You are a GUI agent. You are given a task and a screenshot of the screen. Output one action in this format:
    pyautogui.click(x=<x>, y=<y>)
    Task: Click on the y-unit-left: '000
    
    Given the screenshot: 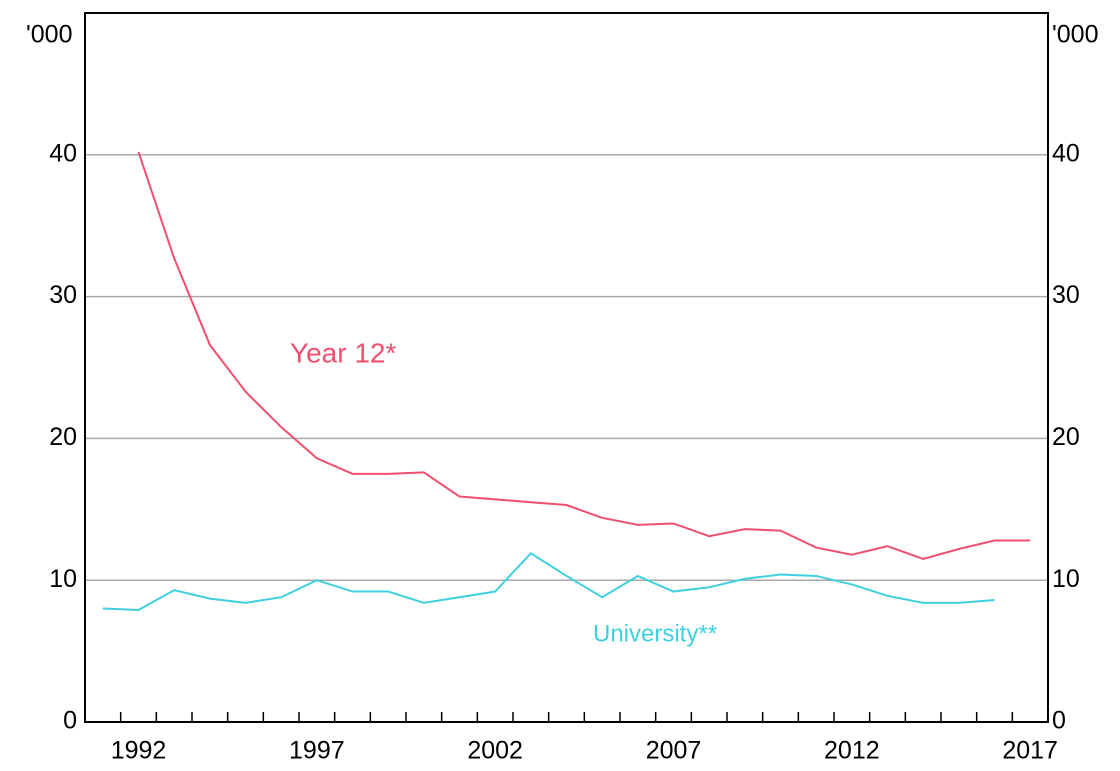 What is the action you would take?
    pyautogui.click(x=49, y=35)
    